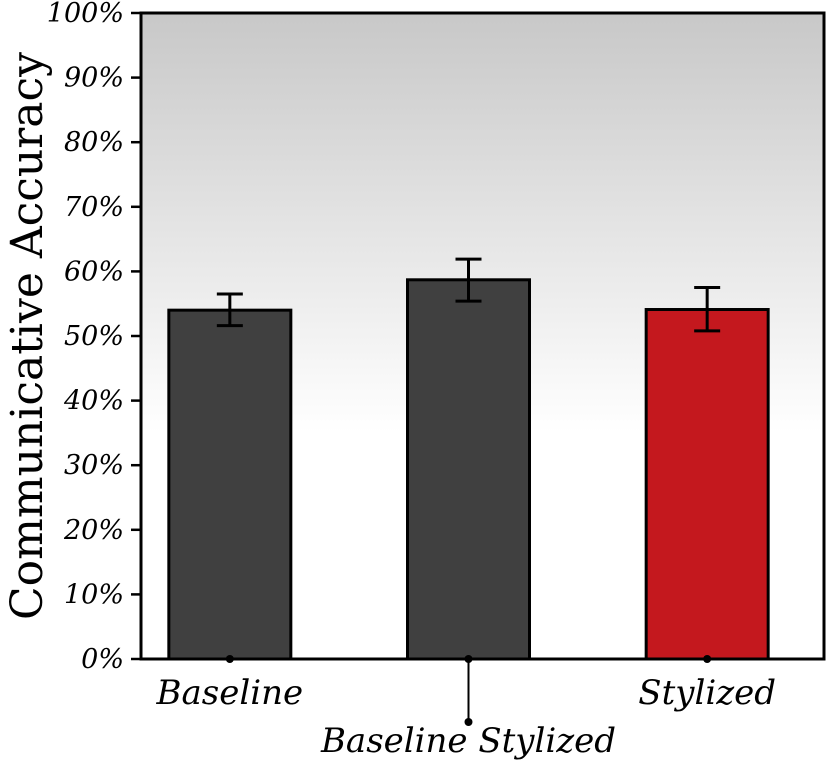 This screenshot has width=827, height=770. Describe the element at coordinates (707, 693) in the screenshot. I see `x-tick-label: Stylized` at that location.